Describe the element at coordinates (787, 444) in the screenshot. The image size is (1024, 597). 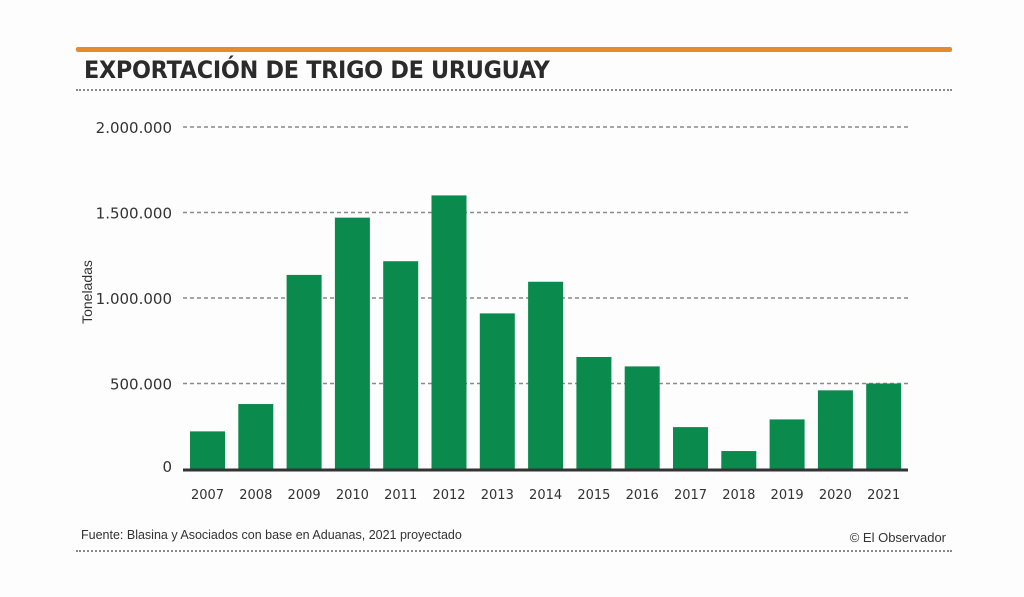
I see `bar-2019` at that location.